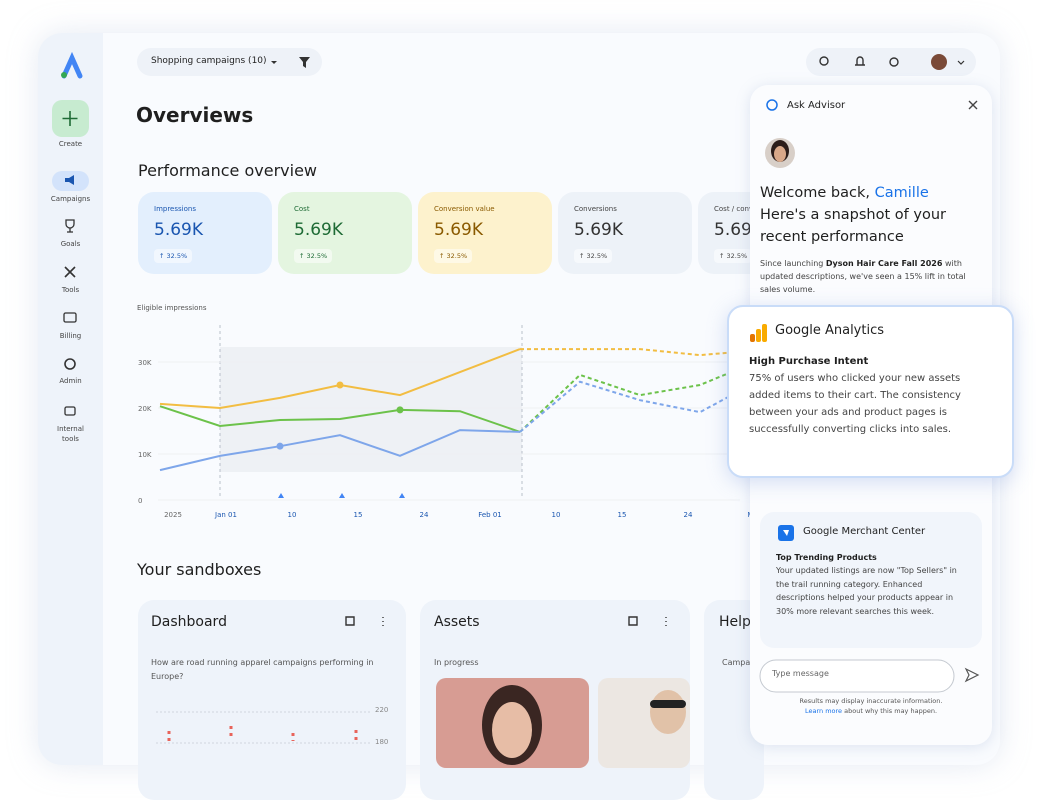 Image resolution: width=1040 pixels, height=805 pixels. Describe the element at coordinates (70, 244) in the screenshot. I see `nav-label: Goals` at that location.